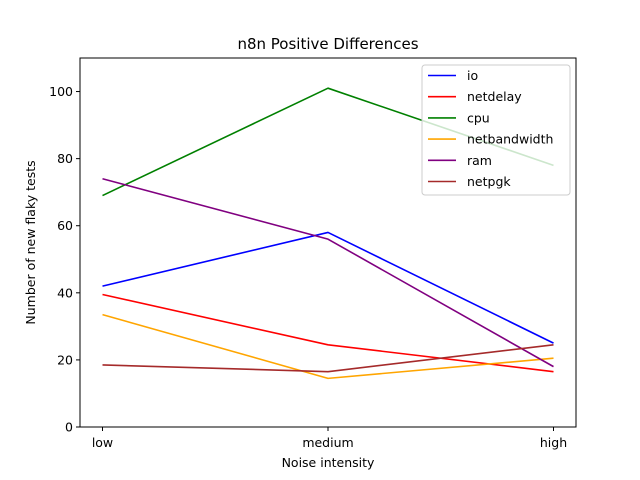 The image size is (640, 480). Describe the element at coordinates (69, 427) in the screenshot. I see `y-tick-label: 0` at that location.